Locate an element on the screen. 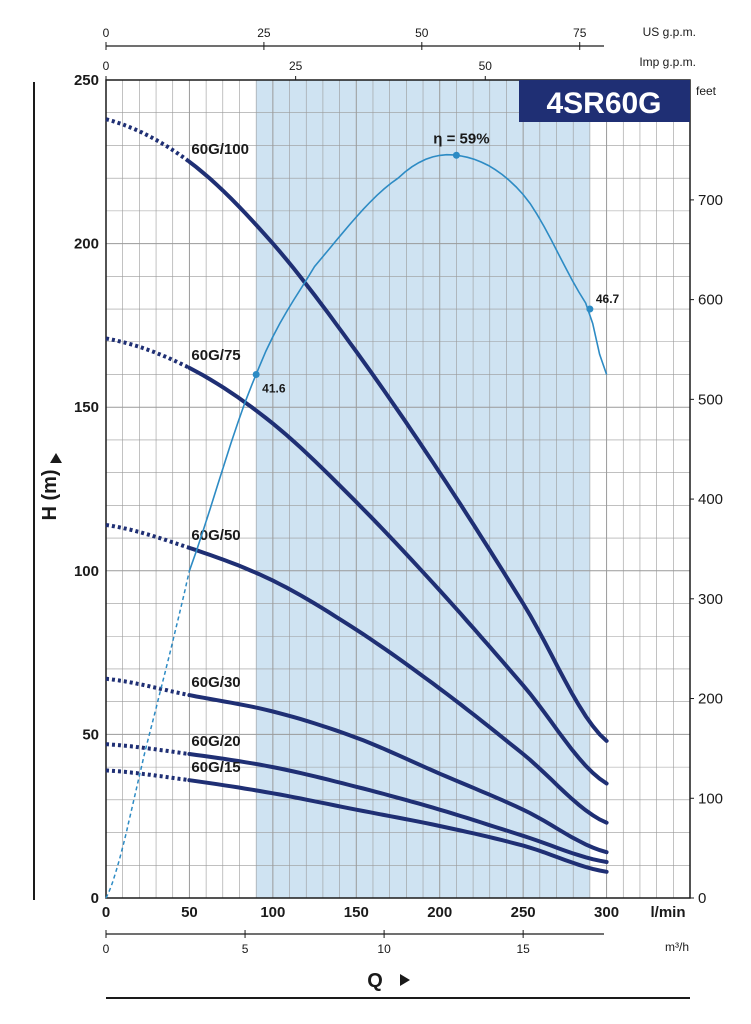 This screenshot has height=1024, width=751. curve-label: 60G/100 is located at coordinates (220, 149).